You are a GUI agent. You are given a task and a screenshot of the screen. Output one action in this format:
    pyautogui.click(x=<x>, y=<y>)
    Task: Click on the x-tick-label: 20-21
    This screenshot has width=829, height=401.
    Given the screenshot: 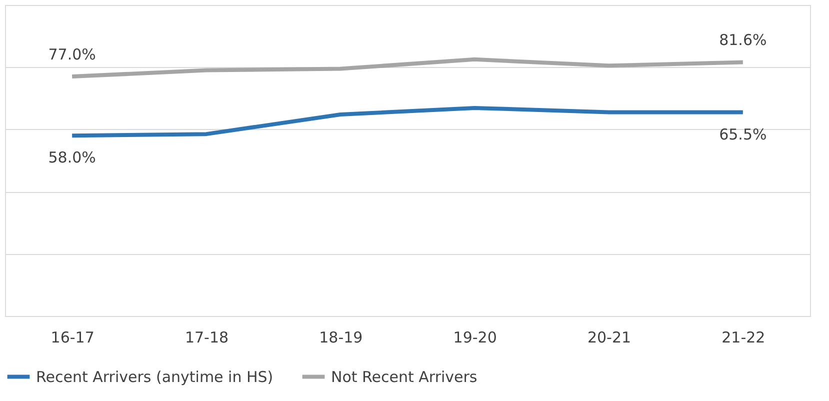 What is the action you would take?
    pyautogui.click(x=609, y=337)
    